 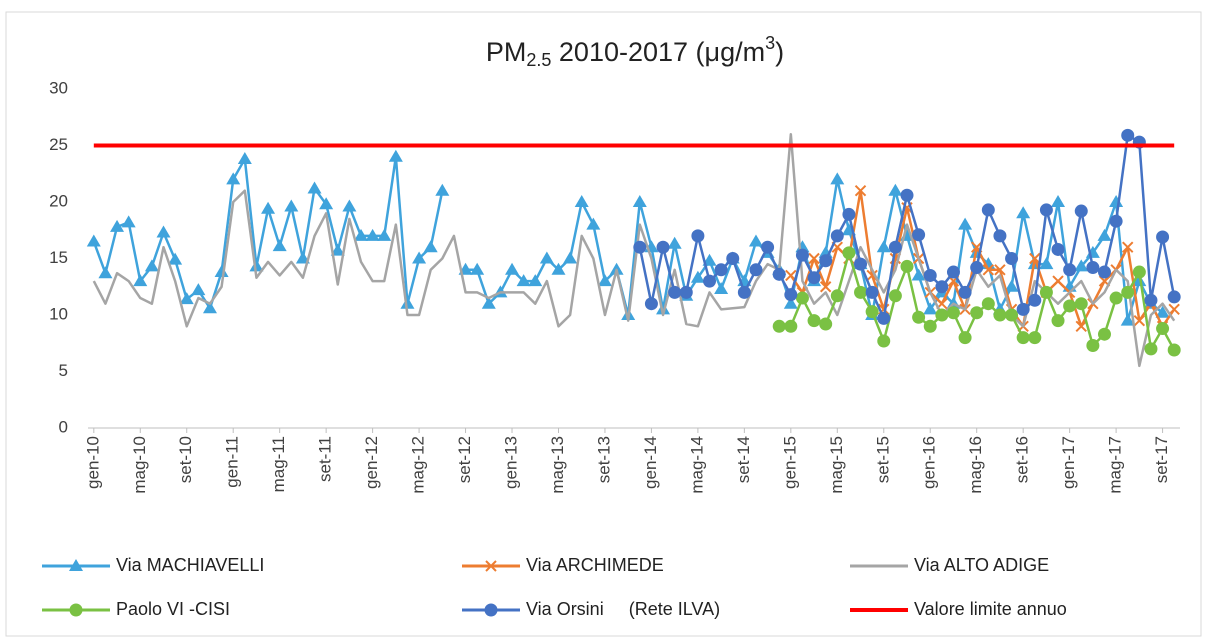 I want to click on x-tick-label: mag-16, so click(x=975, y=465).